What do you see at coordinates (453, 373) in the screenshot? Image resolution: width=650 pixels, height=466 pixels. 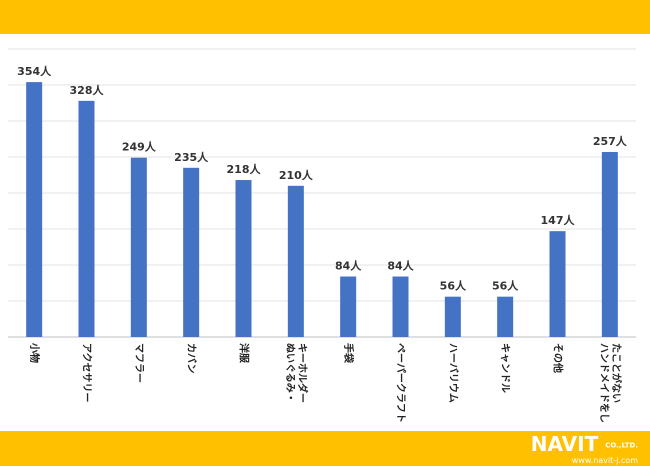 I see `category-label: ハーバリウム` at bounding box center [453, 373].